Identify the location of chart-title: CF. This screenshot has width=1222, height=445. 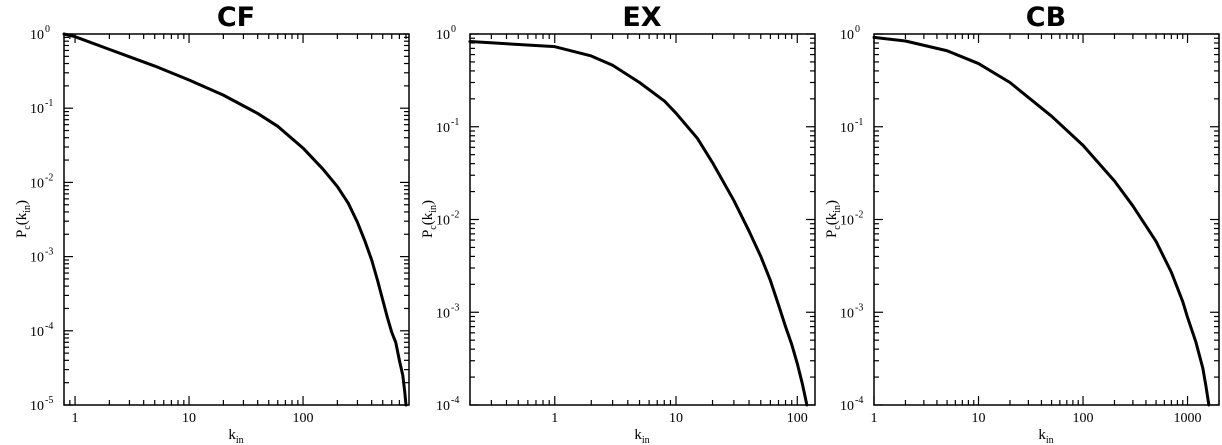
(236, 17).